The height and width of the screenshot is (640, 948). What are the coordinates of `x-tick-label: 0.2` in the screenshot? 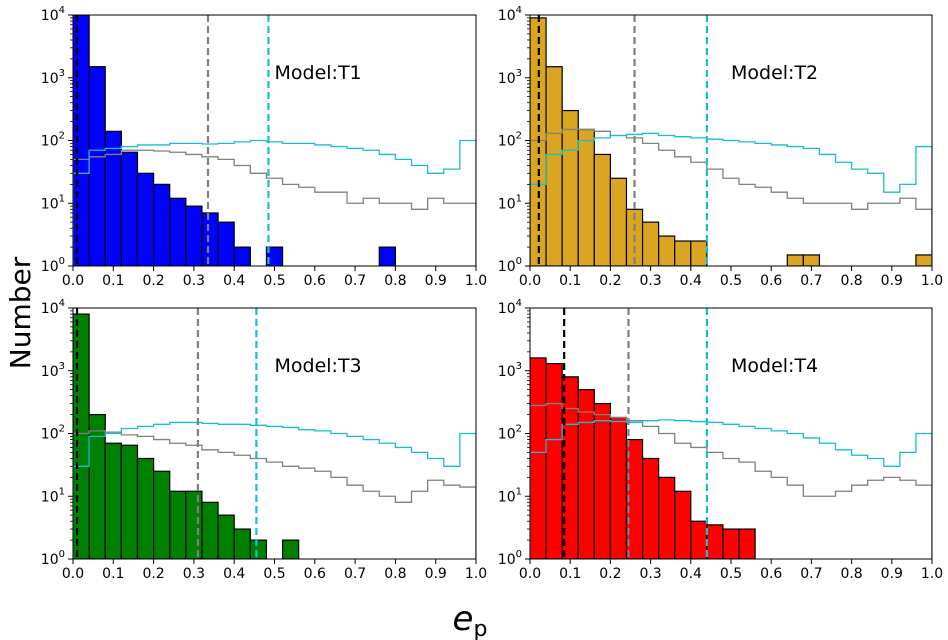 It's located at (610, 574).